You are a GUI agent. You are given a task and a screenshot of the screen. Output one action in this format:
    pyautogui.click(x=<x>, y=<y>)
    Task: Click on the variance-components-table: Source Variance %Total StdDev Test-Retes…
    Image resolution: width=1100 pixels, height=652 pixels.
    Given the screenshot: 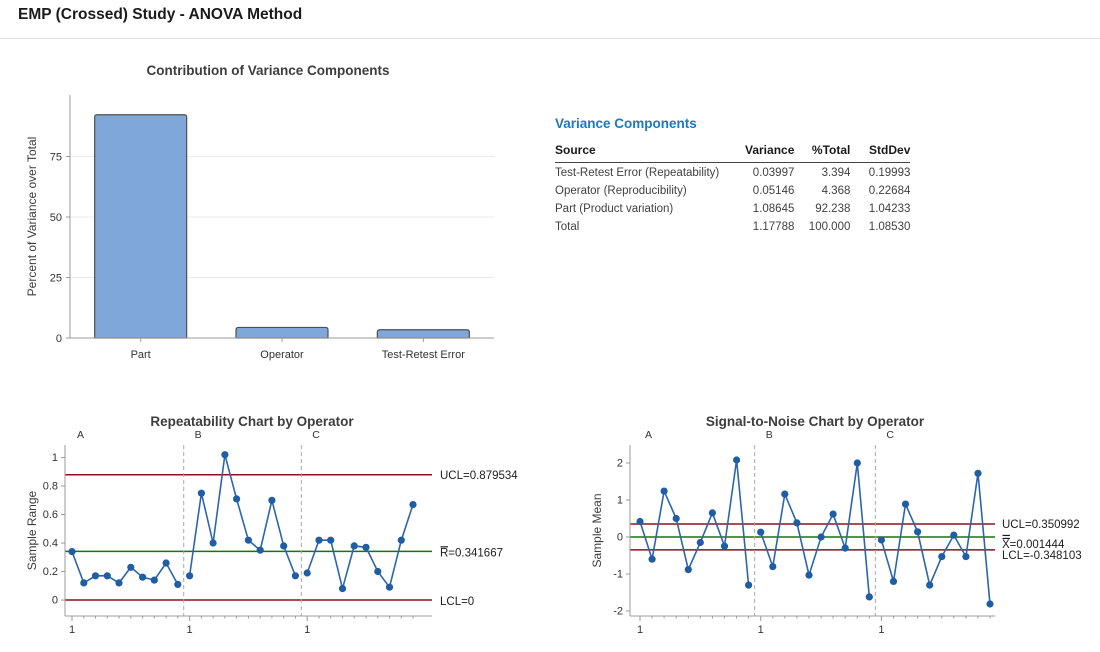 What is the action you would take?
    pyautogui.click(x=733, y=188)
    